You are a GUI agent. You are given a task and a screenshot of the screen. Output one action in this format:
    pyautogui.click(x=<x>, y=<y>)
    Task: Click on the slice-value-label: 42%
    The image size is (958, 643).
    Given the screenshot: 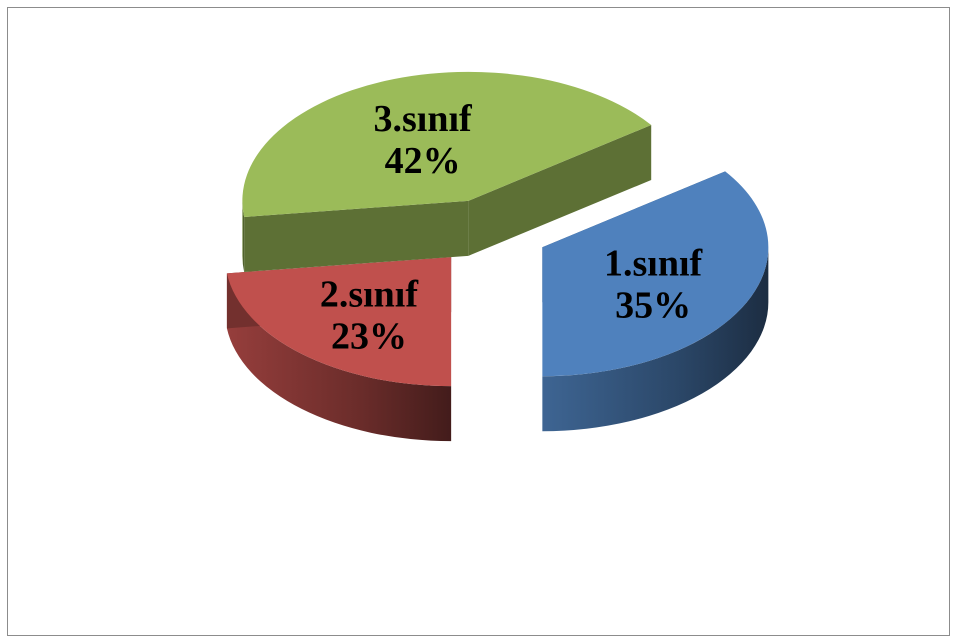 What is the action you would take?
    pyautogui.click(x=423, y=161)
    